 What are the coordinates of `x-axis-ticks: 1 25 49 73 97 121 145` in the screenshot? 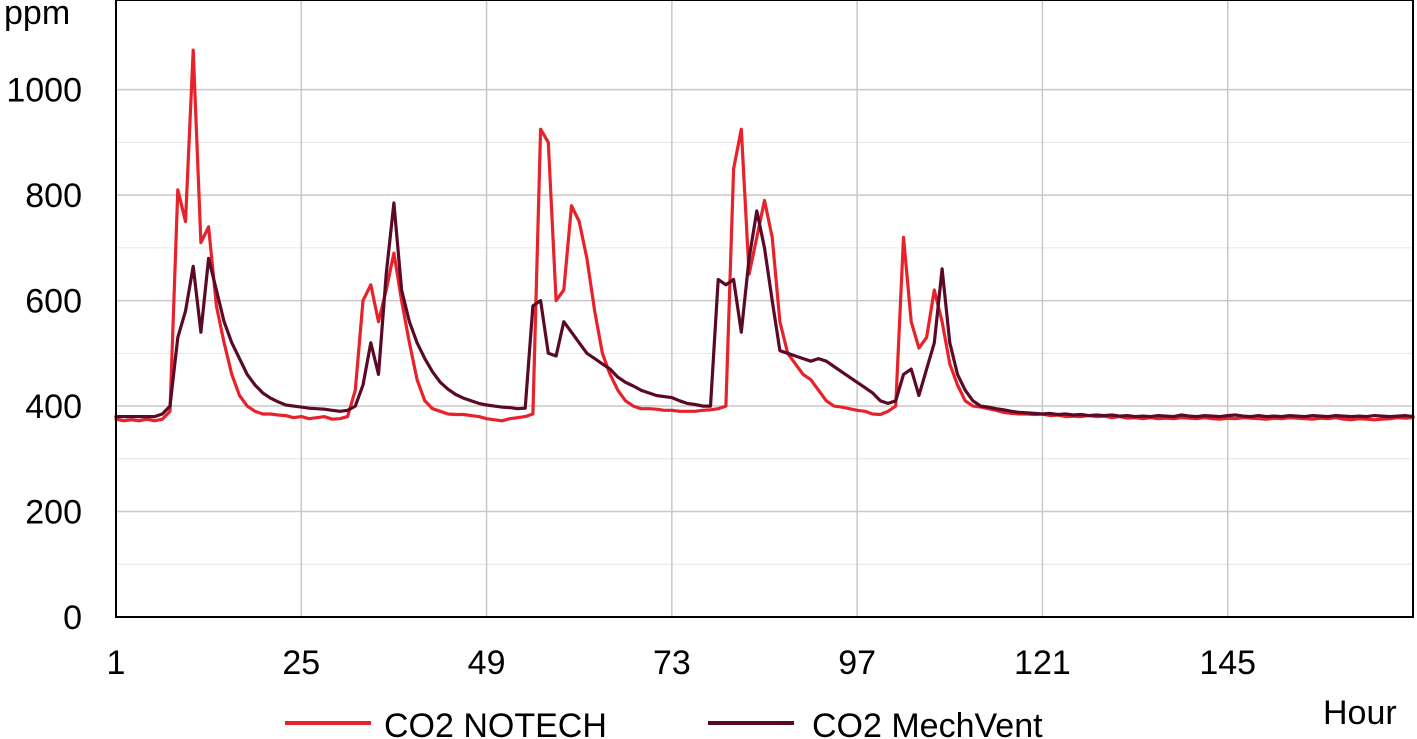 It's located at (682, 663).